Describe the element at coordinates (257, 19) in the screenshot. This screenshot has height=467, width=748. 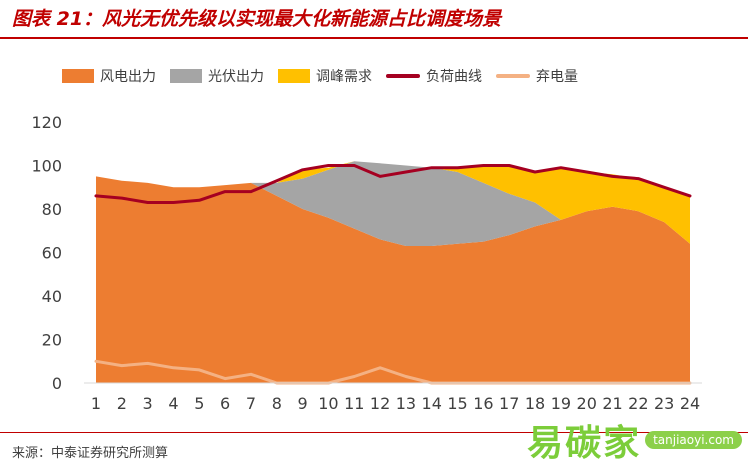
I see `figure-title: 图表 21：风光无优先级以实现最大化新能源占比调度场景` at that location.